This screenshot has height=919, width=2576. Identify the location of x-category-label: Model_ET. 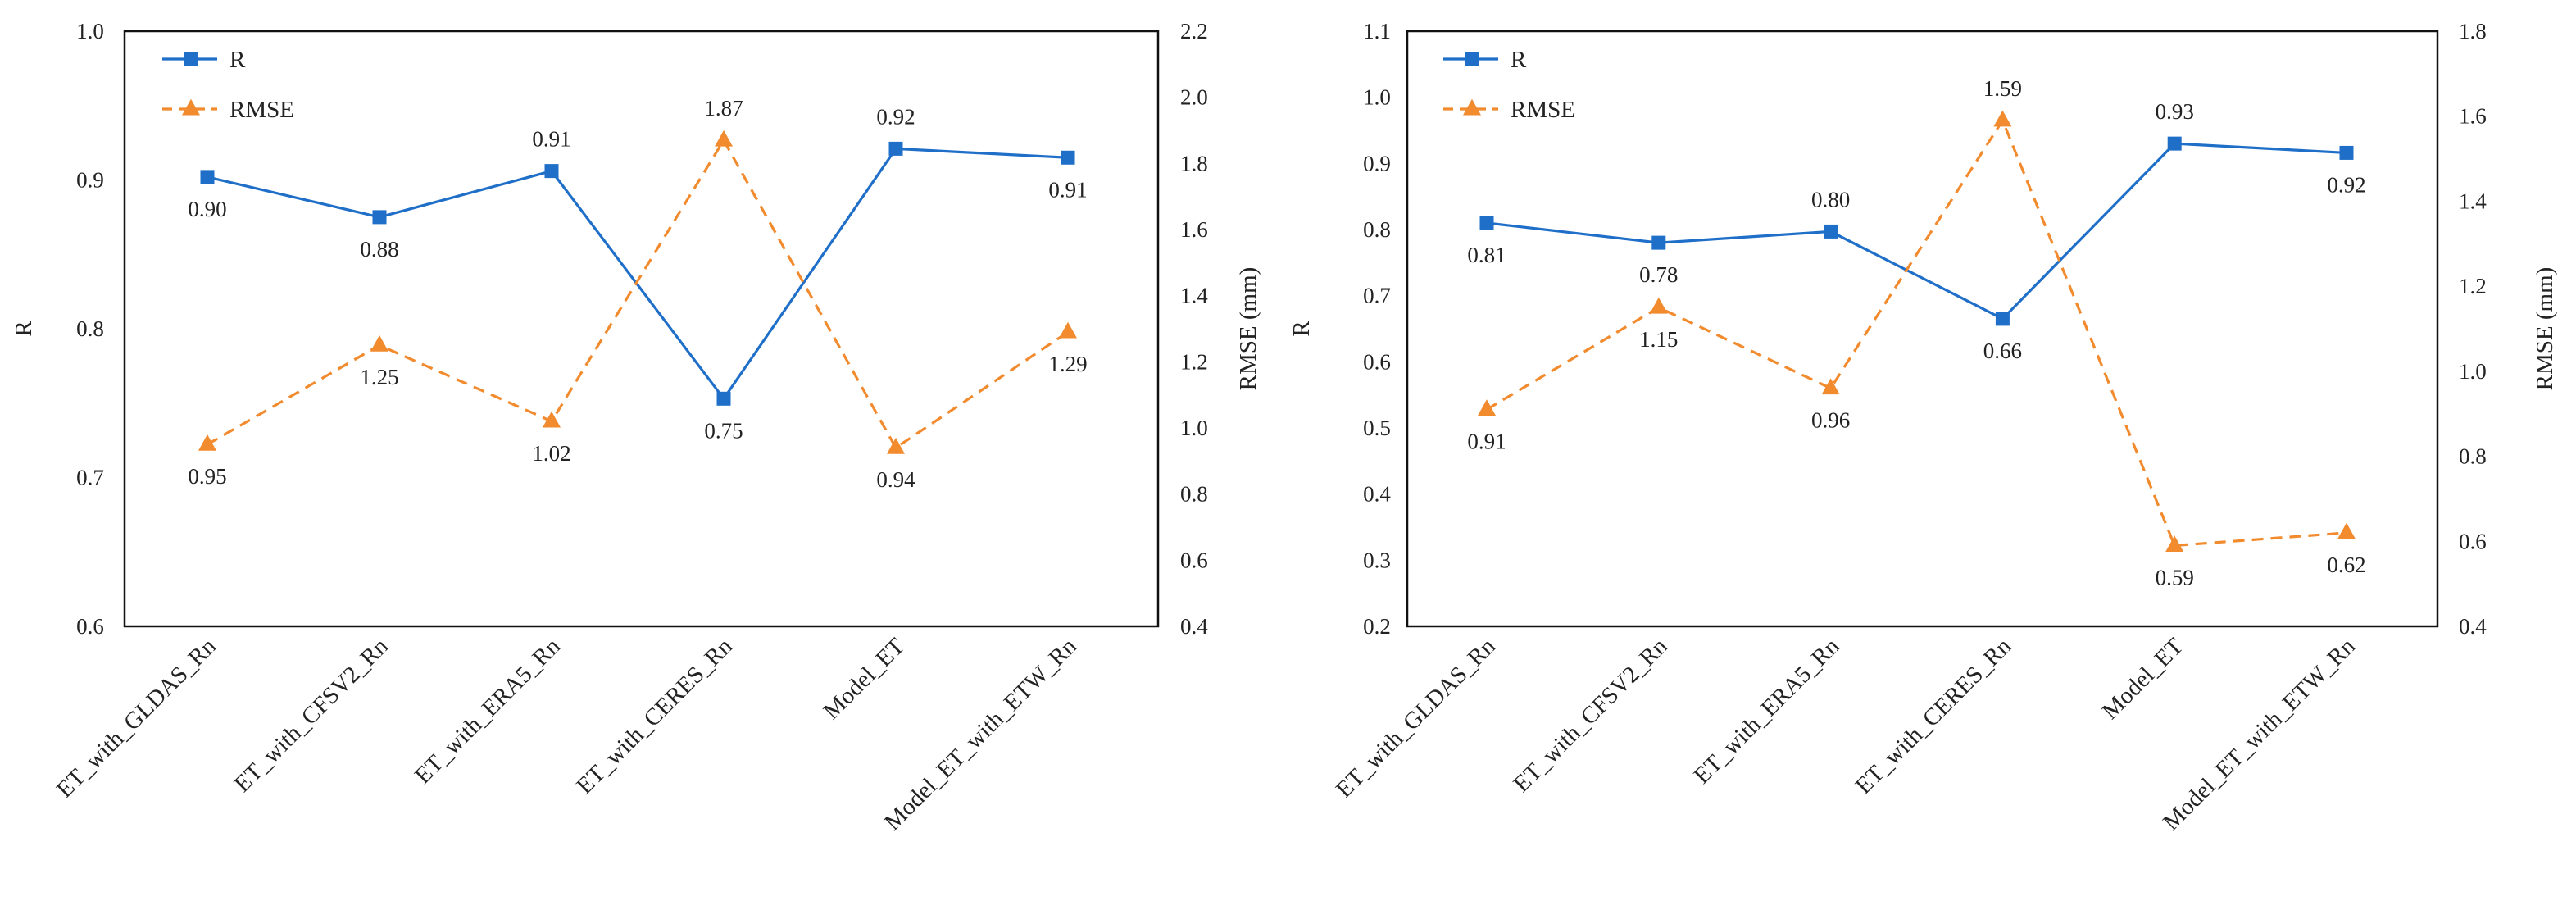
(864, 679).